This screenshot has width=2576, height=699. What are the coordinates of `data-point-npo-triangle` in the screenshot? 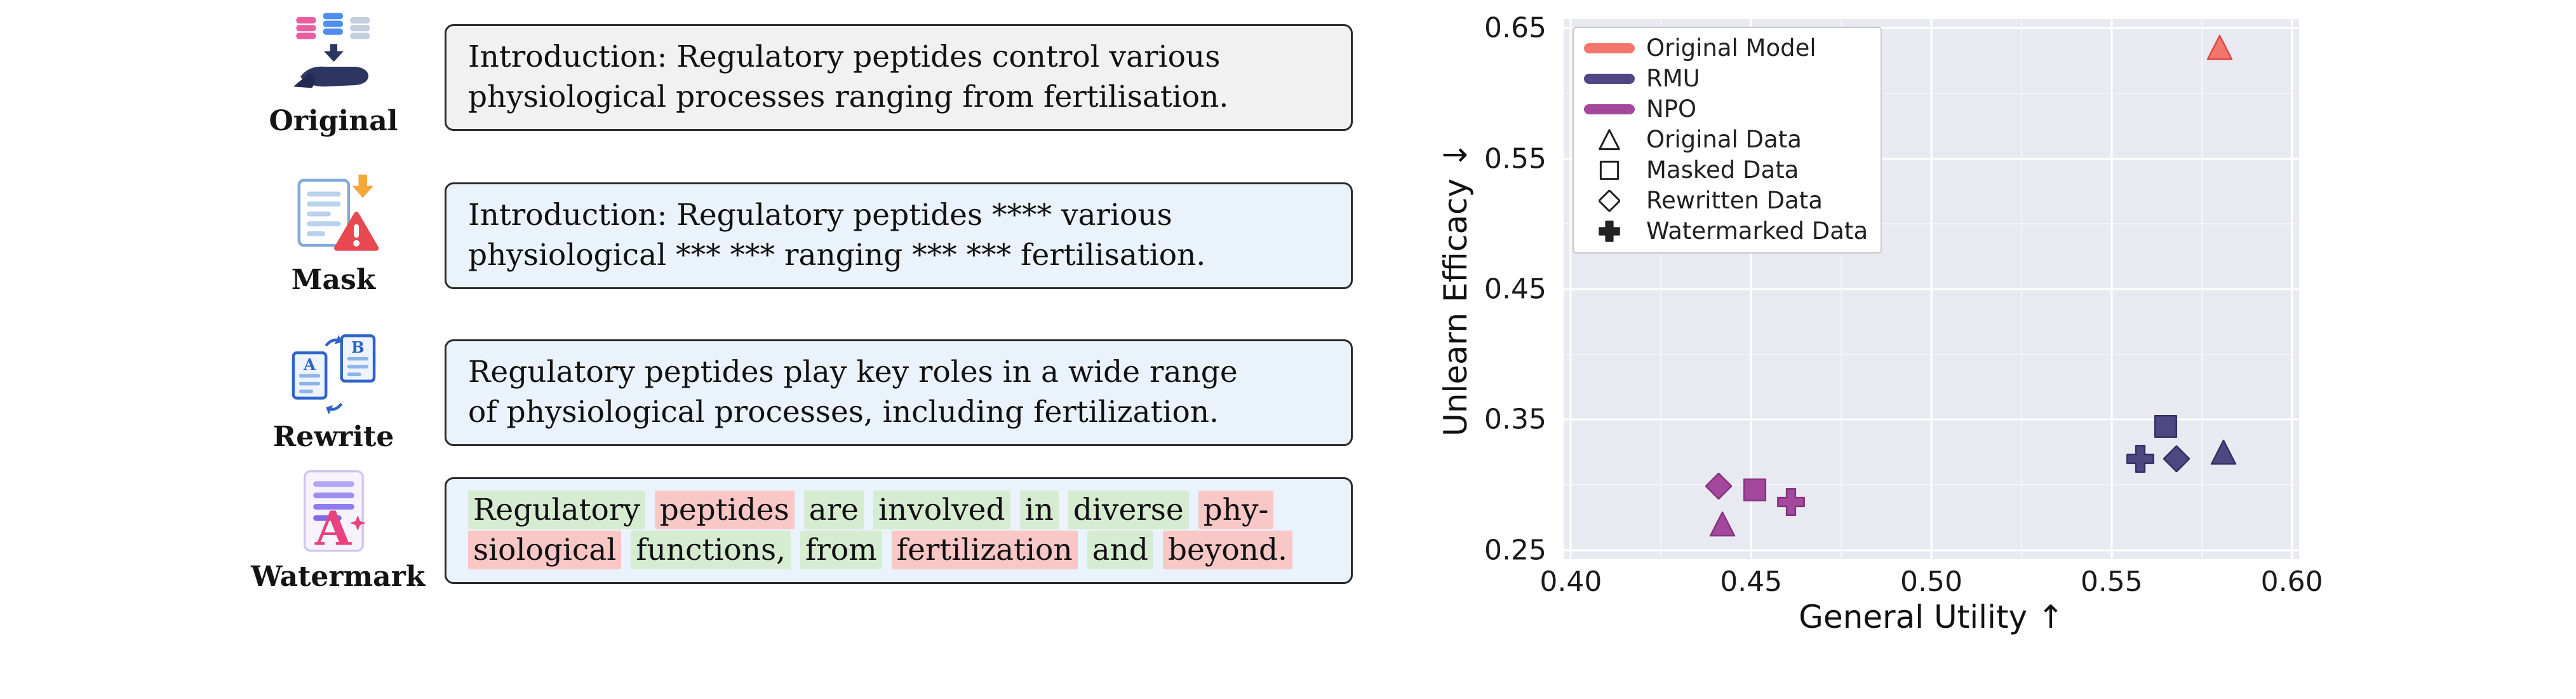 It's located at (1722, 524).